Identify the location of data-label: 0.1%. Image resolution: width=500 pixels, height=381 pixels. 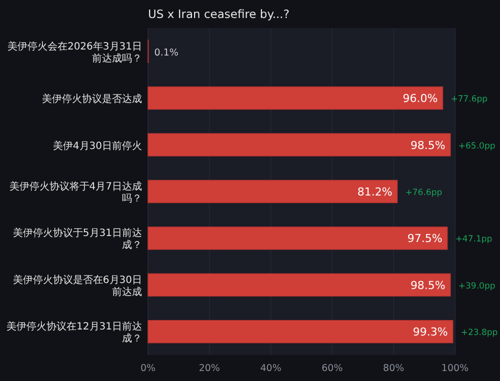
(166, 52).